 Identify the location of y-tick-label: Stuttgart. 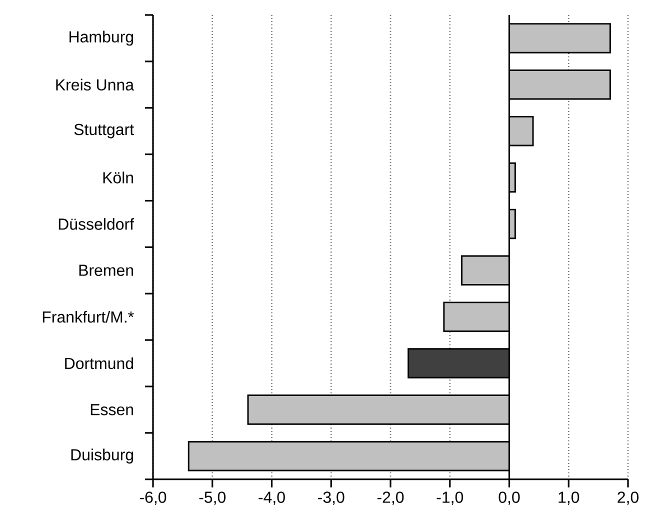
(104, 131).